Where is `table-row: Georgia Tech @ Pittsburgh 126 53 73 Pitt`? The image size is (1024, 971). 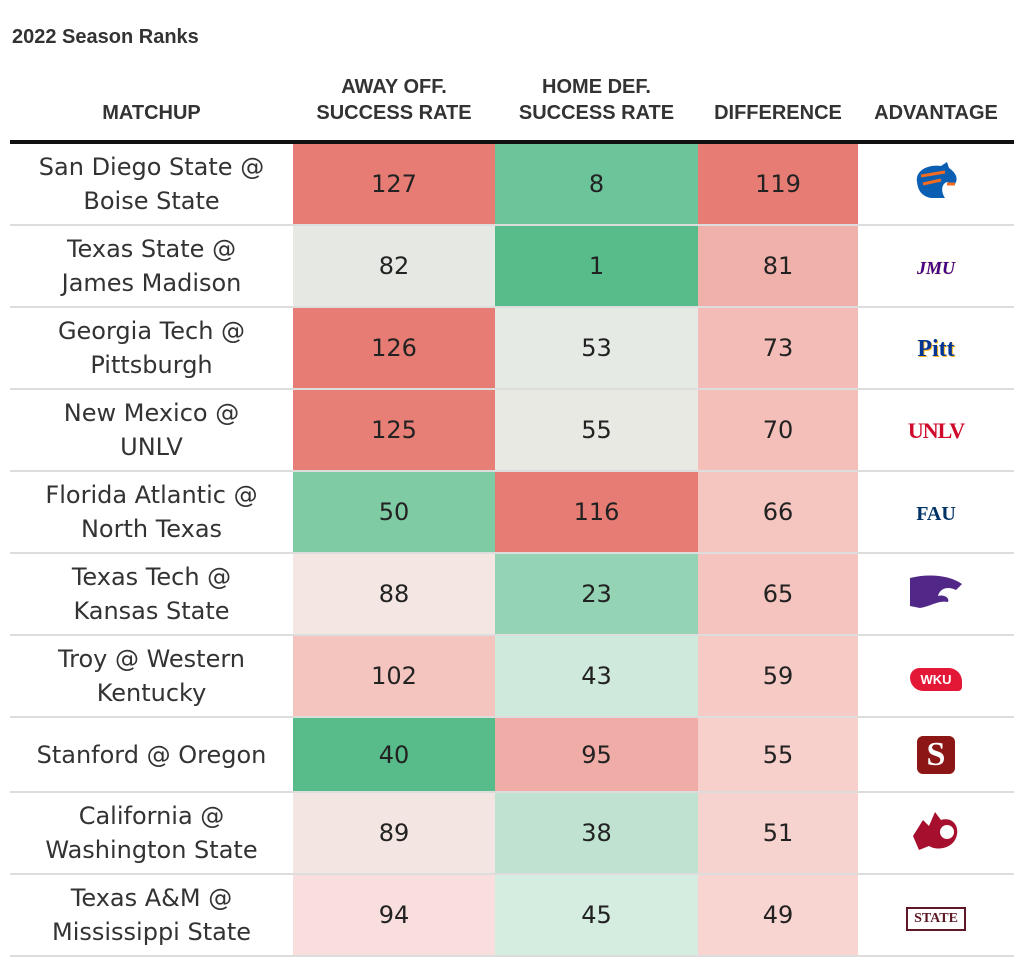
table-row: Georgia Tech @ Pittsburgh 126 53 73 Pitt is located at coordinates (512, 348).